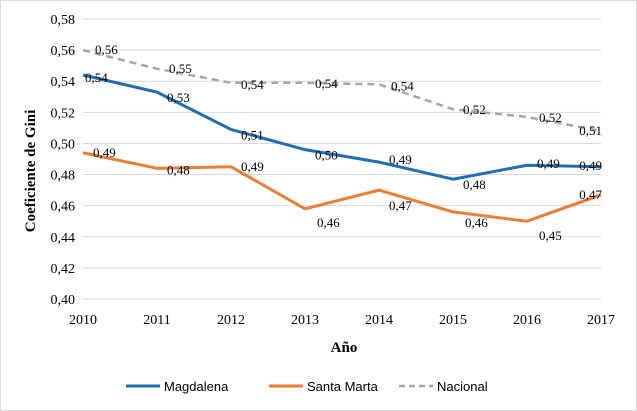 The height and width of the screenshot is (411, 637). What do you see at coordinates (305, 320) in the screenshot?
I see `x-tick-label: 2013` at bounding box center [305, 320].